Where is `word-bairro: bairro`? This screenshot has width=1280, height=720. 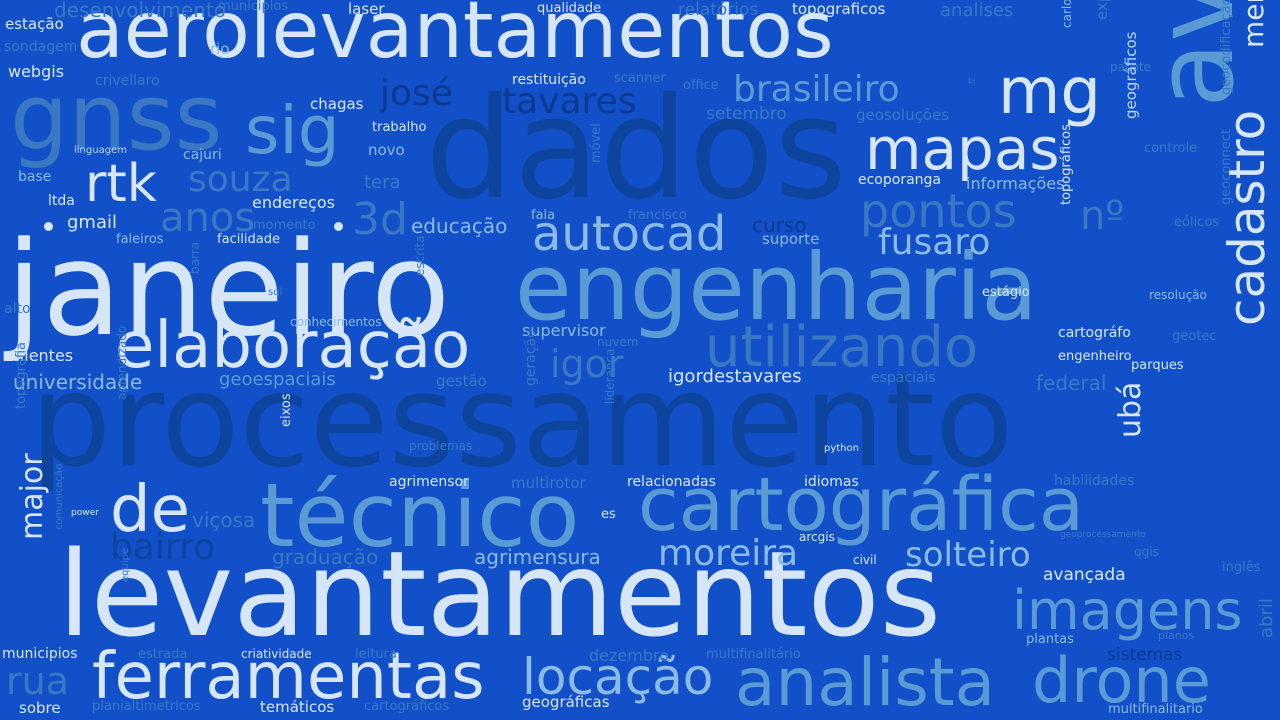 word-bairro: bairro is located at coordinates (163, 547).